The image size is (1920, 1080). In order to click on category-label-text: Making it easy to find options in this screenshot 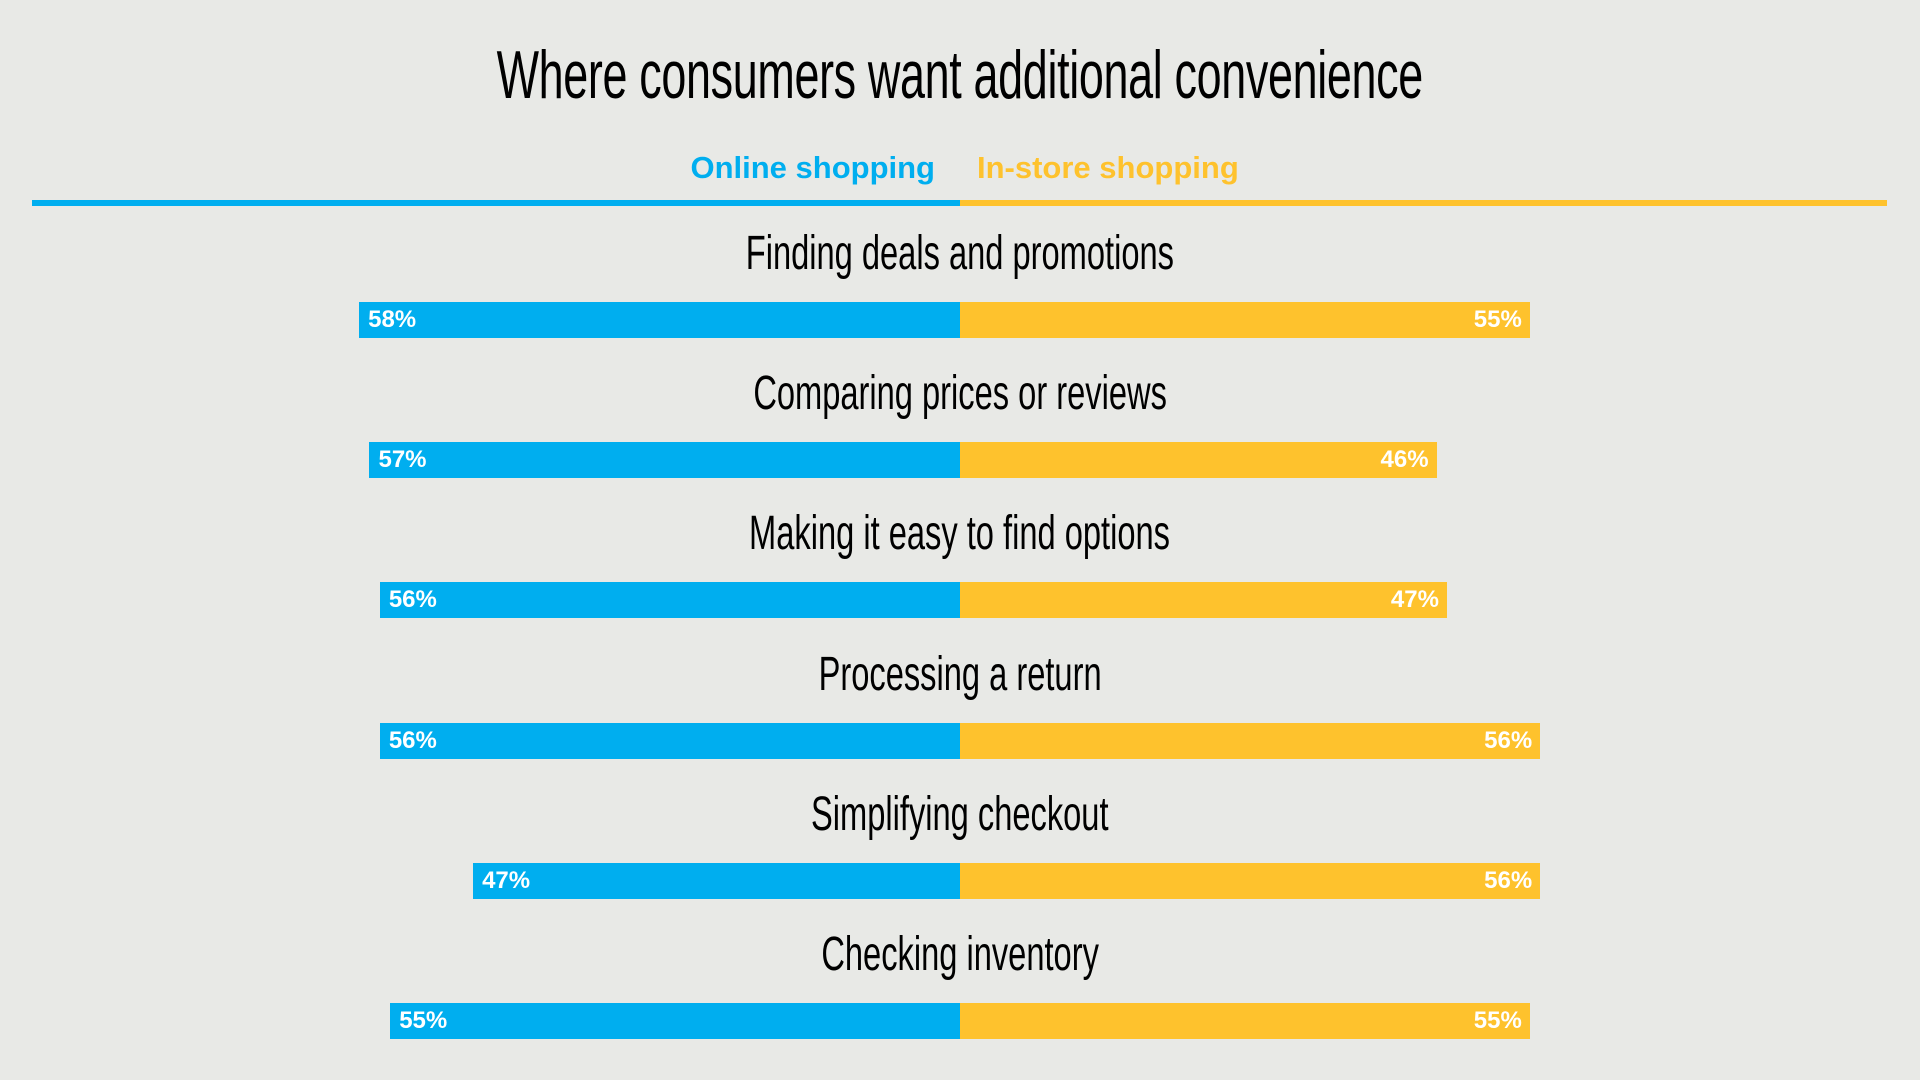, I will do `click(960, 534)`.